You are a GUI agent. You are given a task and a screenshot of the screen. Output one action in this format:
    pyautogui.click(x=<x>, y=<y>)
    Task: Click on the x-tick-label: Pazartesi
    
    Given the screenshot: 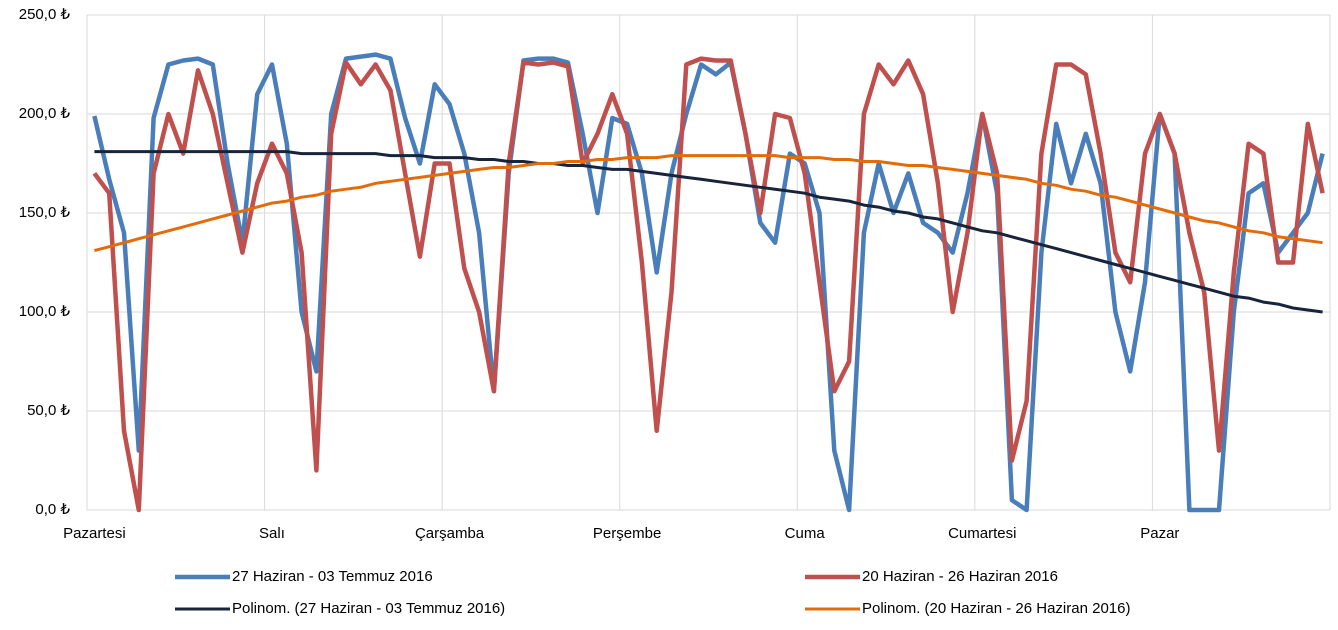 What is the action you would take?
    pyautogui.click(x=94, y=533)
    